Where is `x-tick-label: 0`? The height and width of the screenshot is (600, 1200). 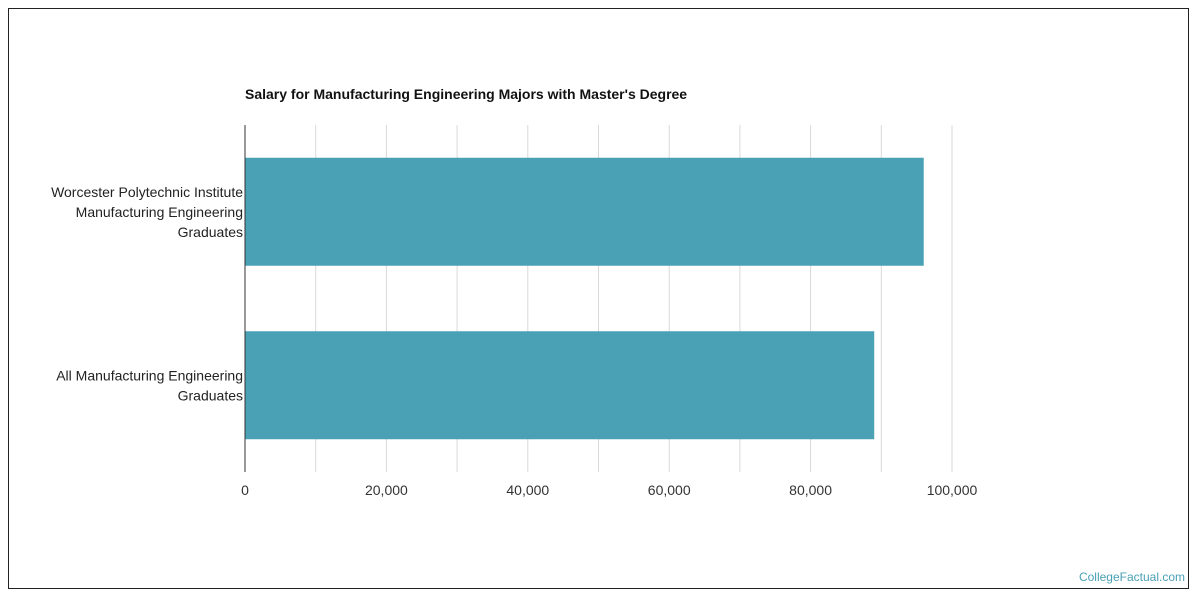
x-tick-label: 0 is located at coordinates (245, 490).